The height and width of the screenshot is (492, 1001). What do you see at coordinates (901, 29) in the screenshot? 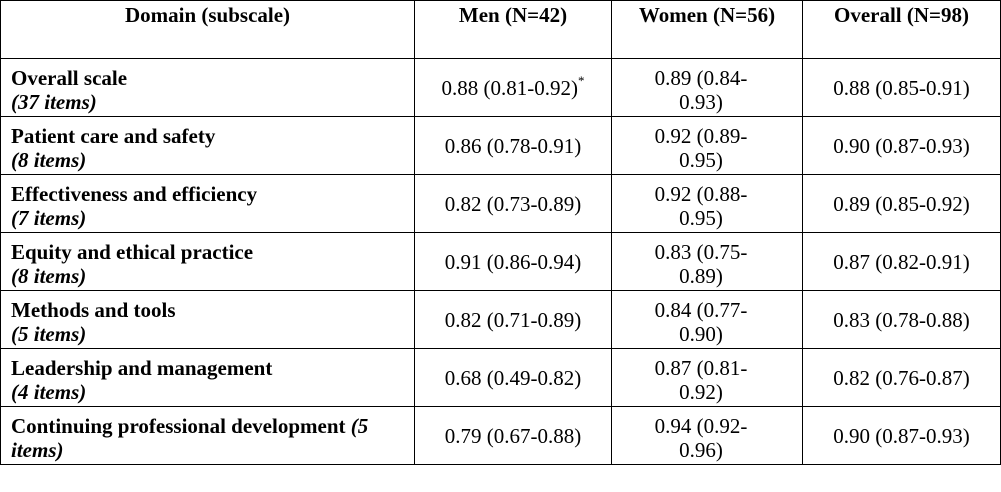
I see `header-overall: Overall (N=98)` at bounding box center [901, 29].